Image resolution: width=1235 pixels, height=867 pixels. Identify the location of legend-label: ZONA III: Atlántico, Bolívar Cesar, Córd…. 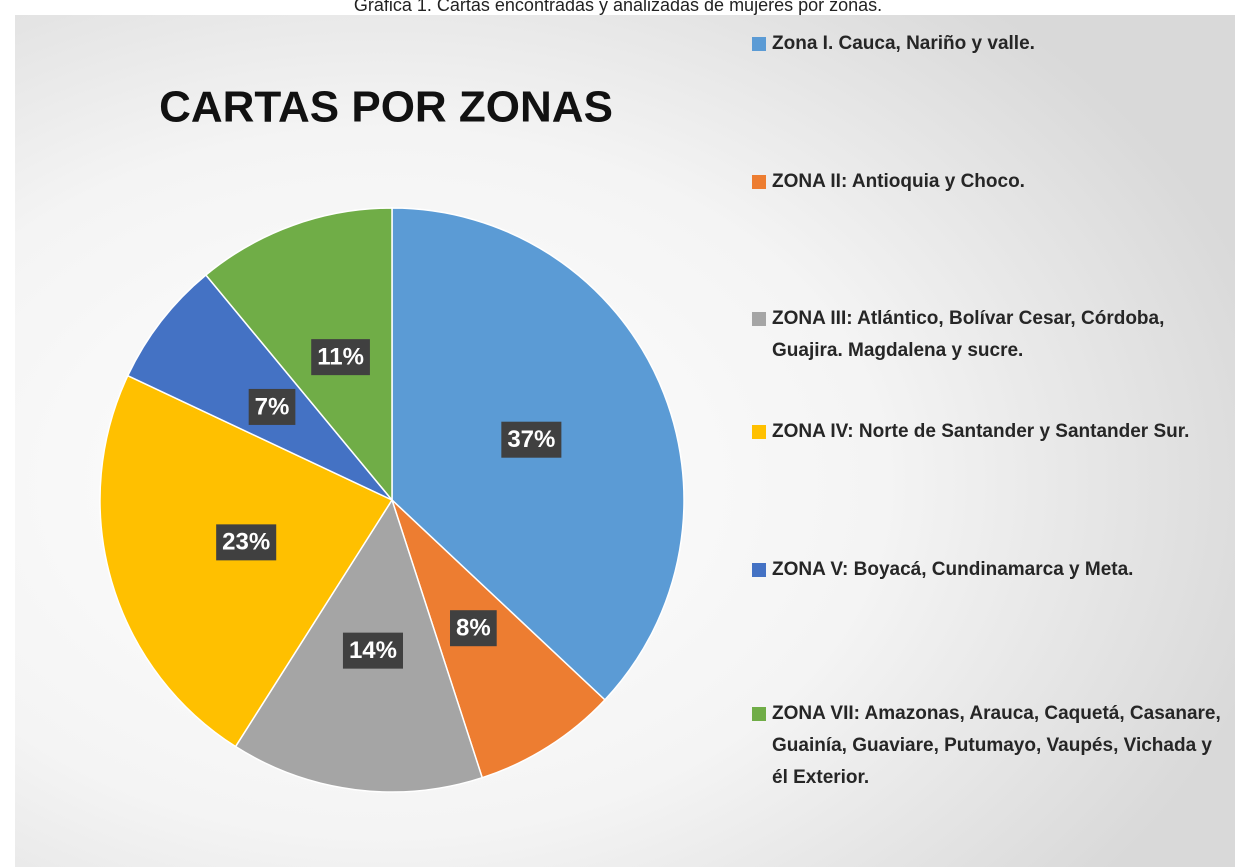
(968, 334).